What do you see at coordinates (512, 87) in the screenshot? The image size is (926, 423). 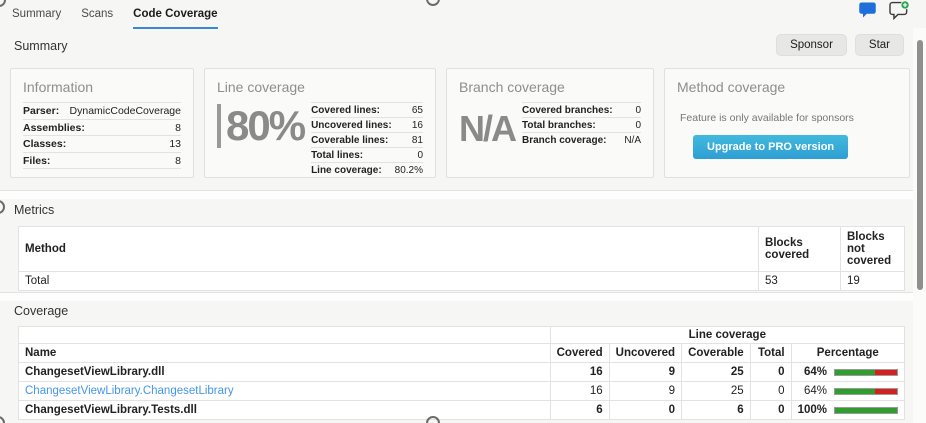 I see `branch-coverage-card-title: Branch coverage` at bounding box center [512, 87].